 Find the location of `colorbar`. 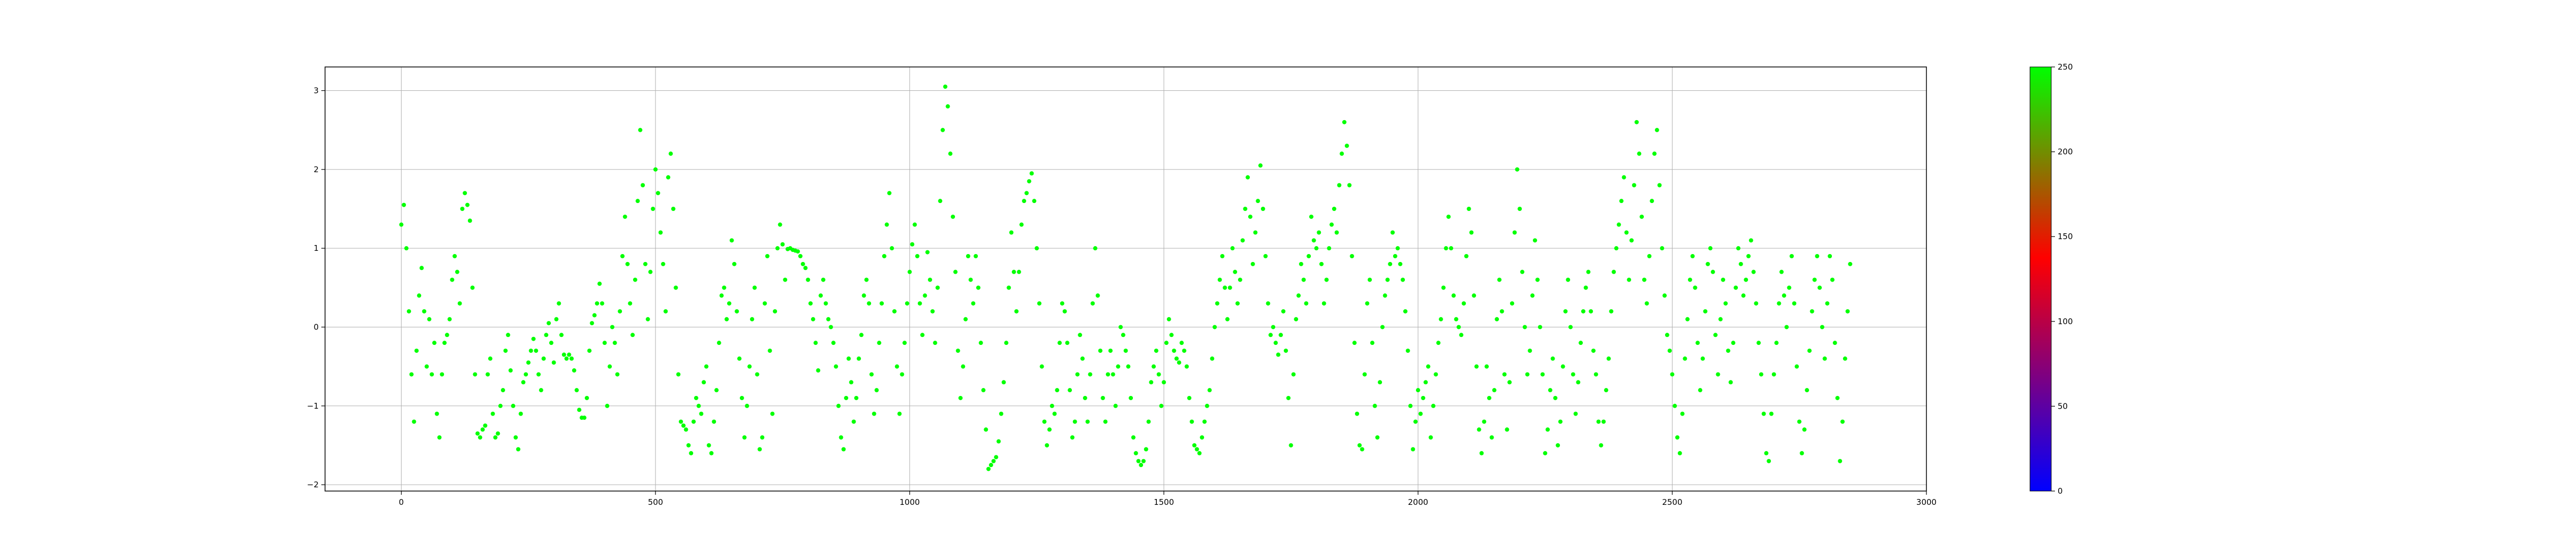

colorbar is located at coordinates (2041, 279).